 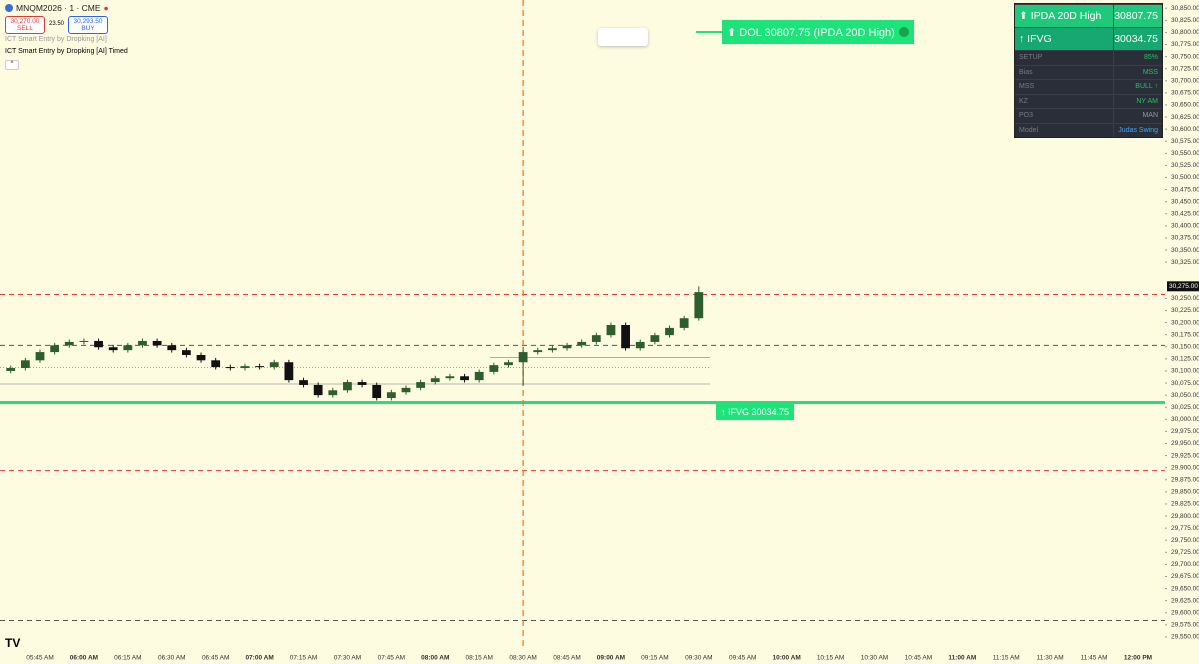 What do you see at coordinates (1088, 71) in the screenshot?
I see `panel-row: Bias MSS` at bounding box center [1088, 71].